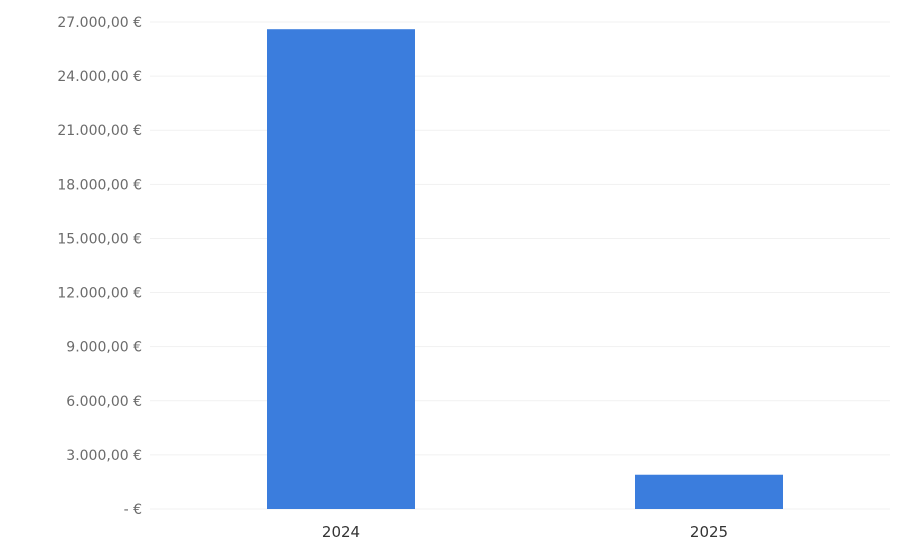 The image size is (905, 551). What do you see at coordinates (709, 532) in the screenshot?
I see `x-category-label: 2025` at bounding box center [709, 532].